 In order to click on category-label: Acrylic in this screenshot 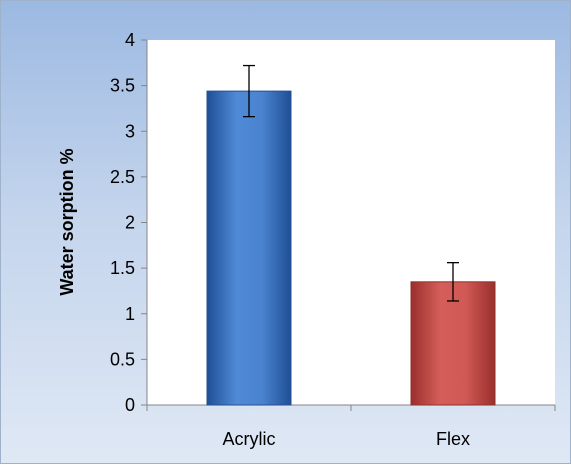, I will do `click(249, 439)`.